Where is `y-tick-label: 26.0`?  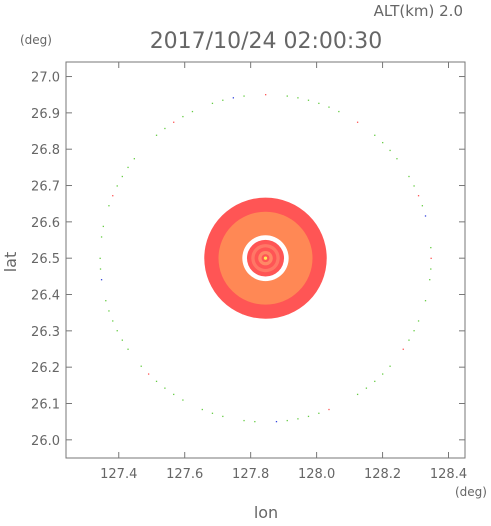 y-tick-label: 26.0 is located at coordinates (45, 441).